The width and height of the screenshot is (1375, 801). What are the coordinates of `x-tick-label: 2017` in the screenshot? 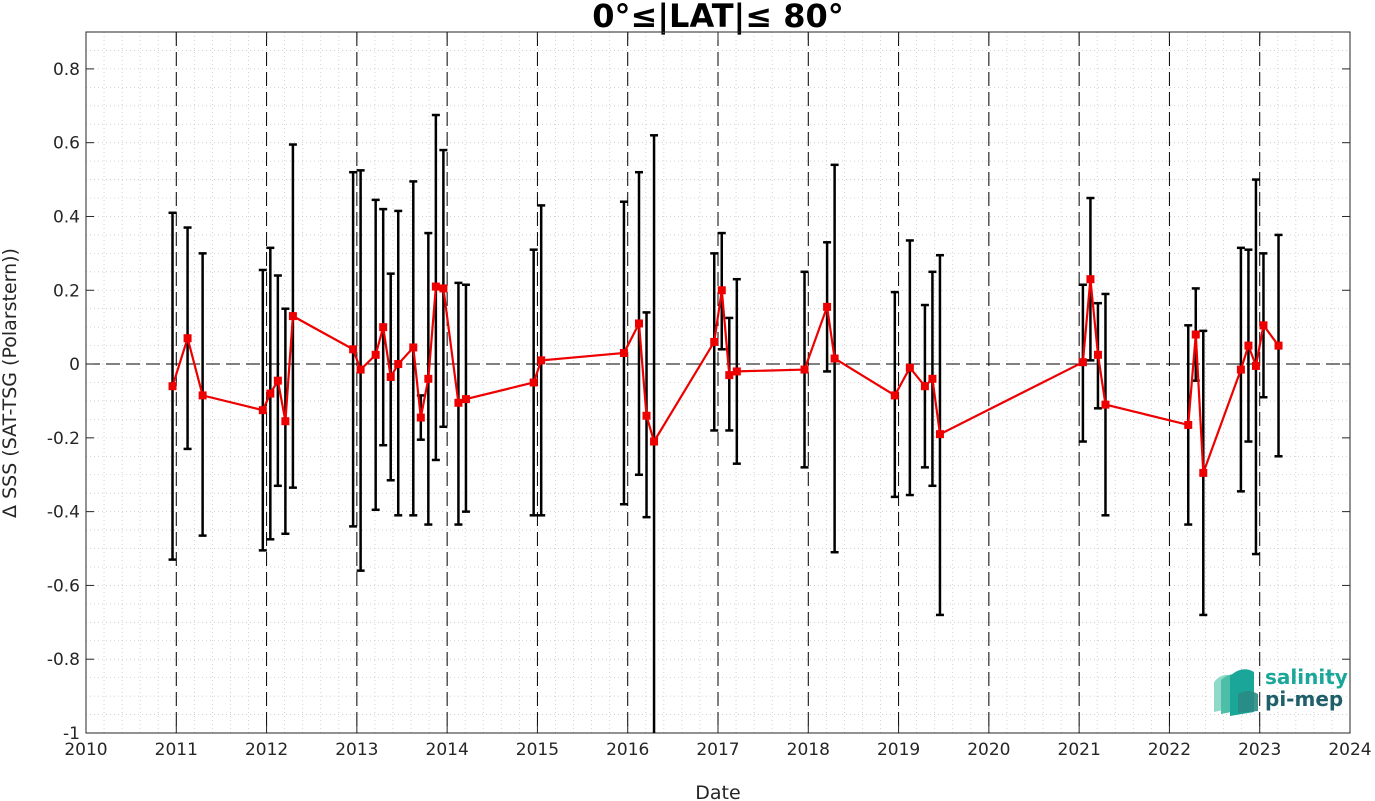 It's located at (717, 750).